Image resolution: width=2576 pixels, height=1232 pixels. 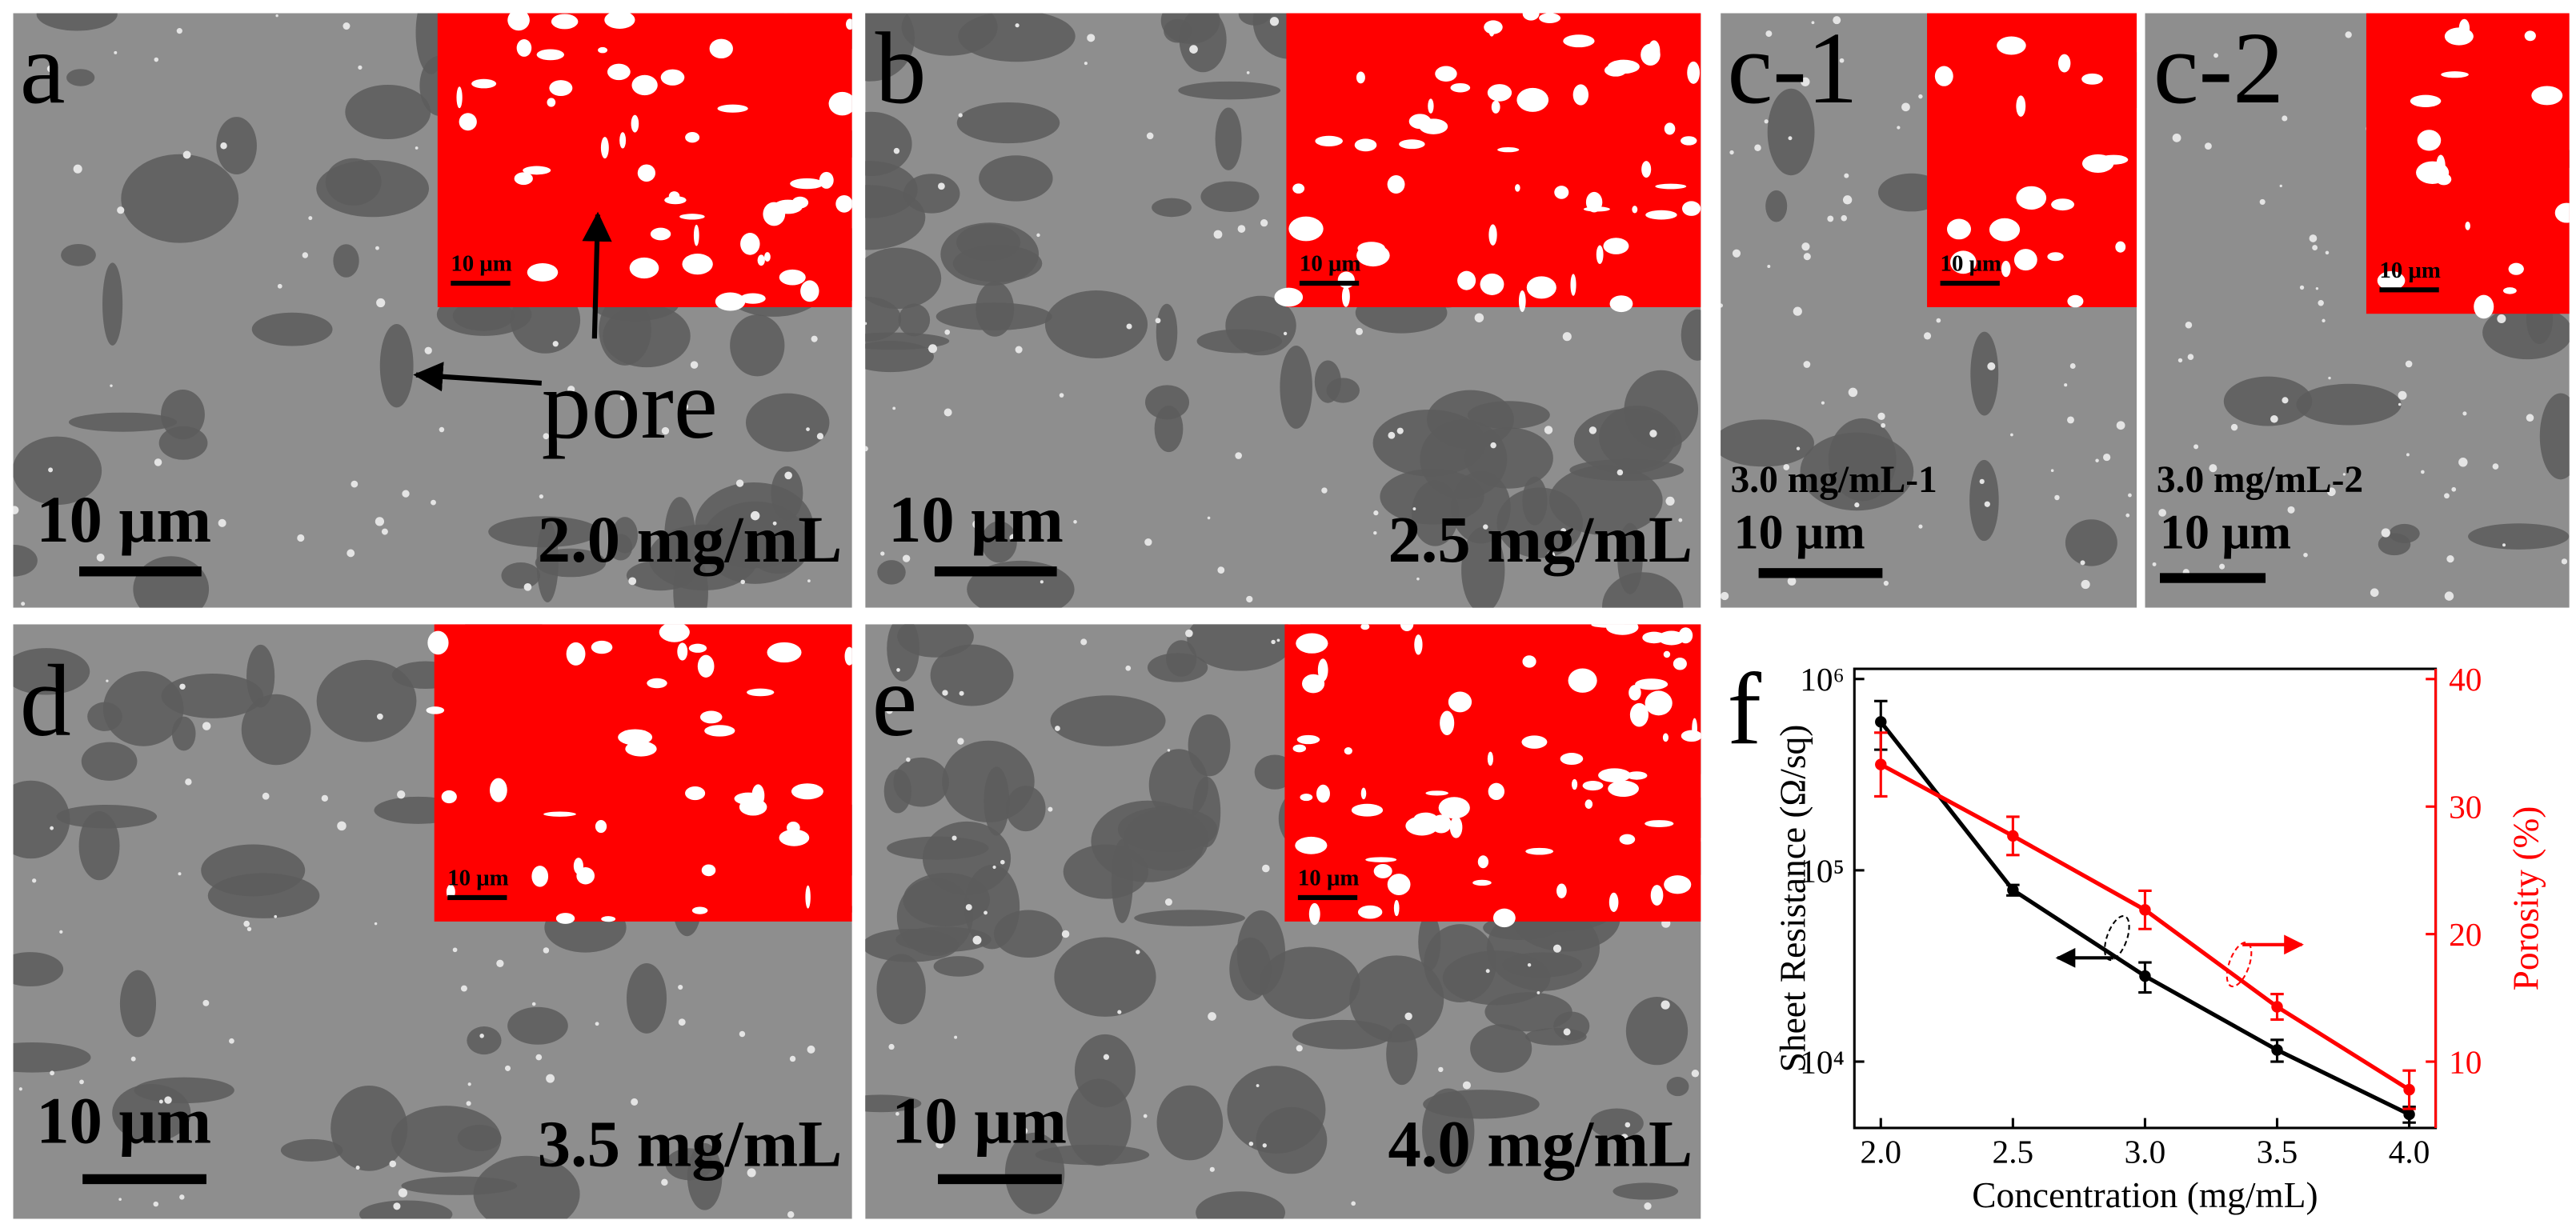 I want to click on concentration-label: 4.0 mg/mL, so click(x=1540, y=1143).